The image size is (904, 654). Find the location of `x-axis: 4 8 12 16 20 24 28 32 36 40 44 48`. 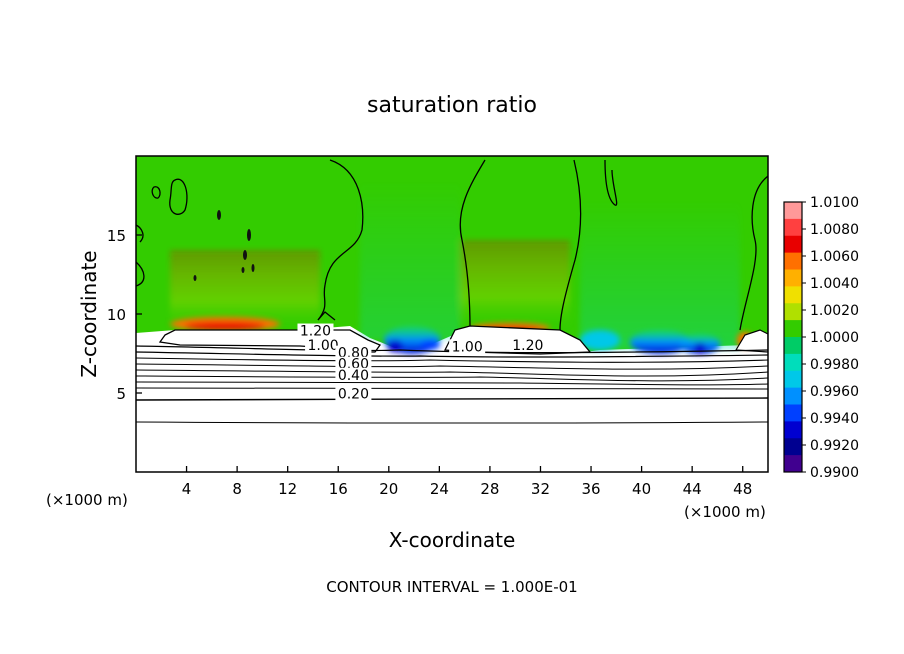

x-axis: 4 8 12 16 20 24 28 32 36 40 44 48 is located at coordinates (467, 482).